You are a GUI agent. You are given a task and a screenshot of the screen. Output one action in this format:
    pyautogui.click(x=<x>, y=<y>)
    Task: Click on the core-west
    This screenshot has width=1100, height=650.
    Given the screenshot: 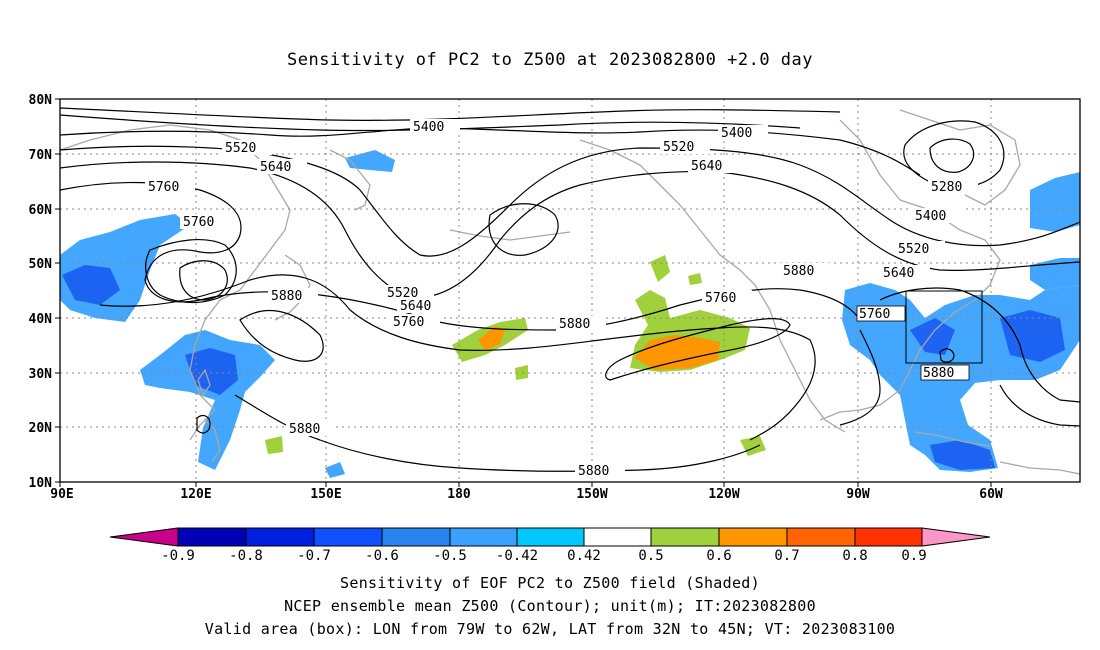 What is the action you would take?
    pyautogui.click(x=91, y=285)
    